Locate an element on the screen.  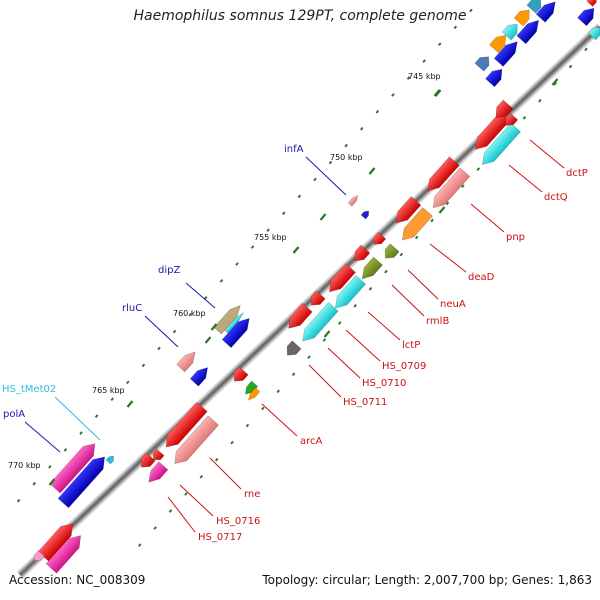
gene-arrow-small-shape is located at coordinates (364, 215).